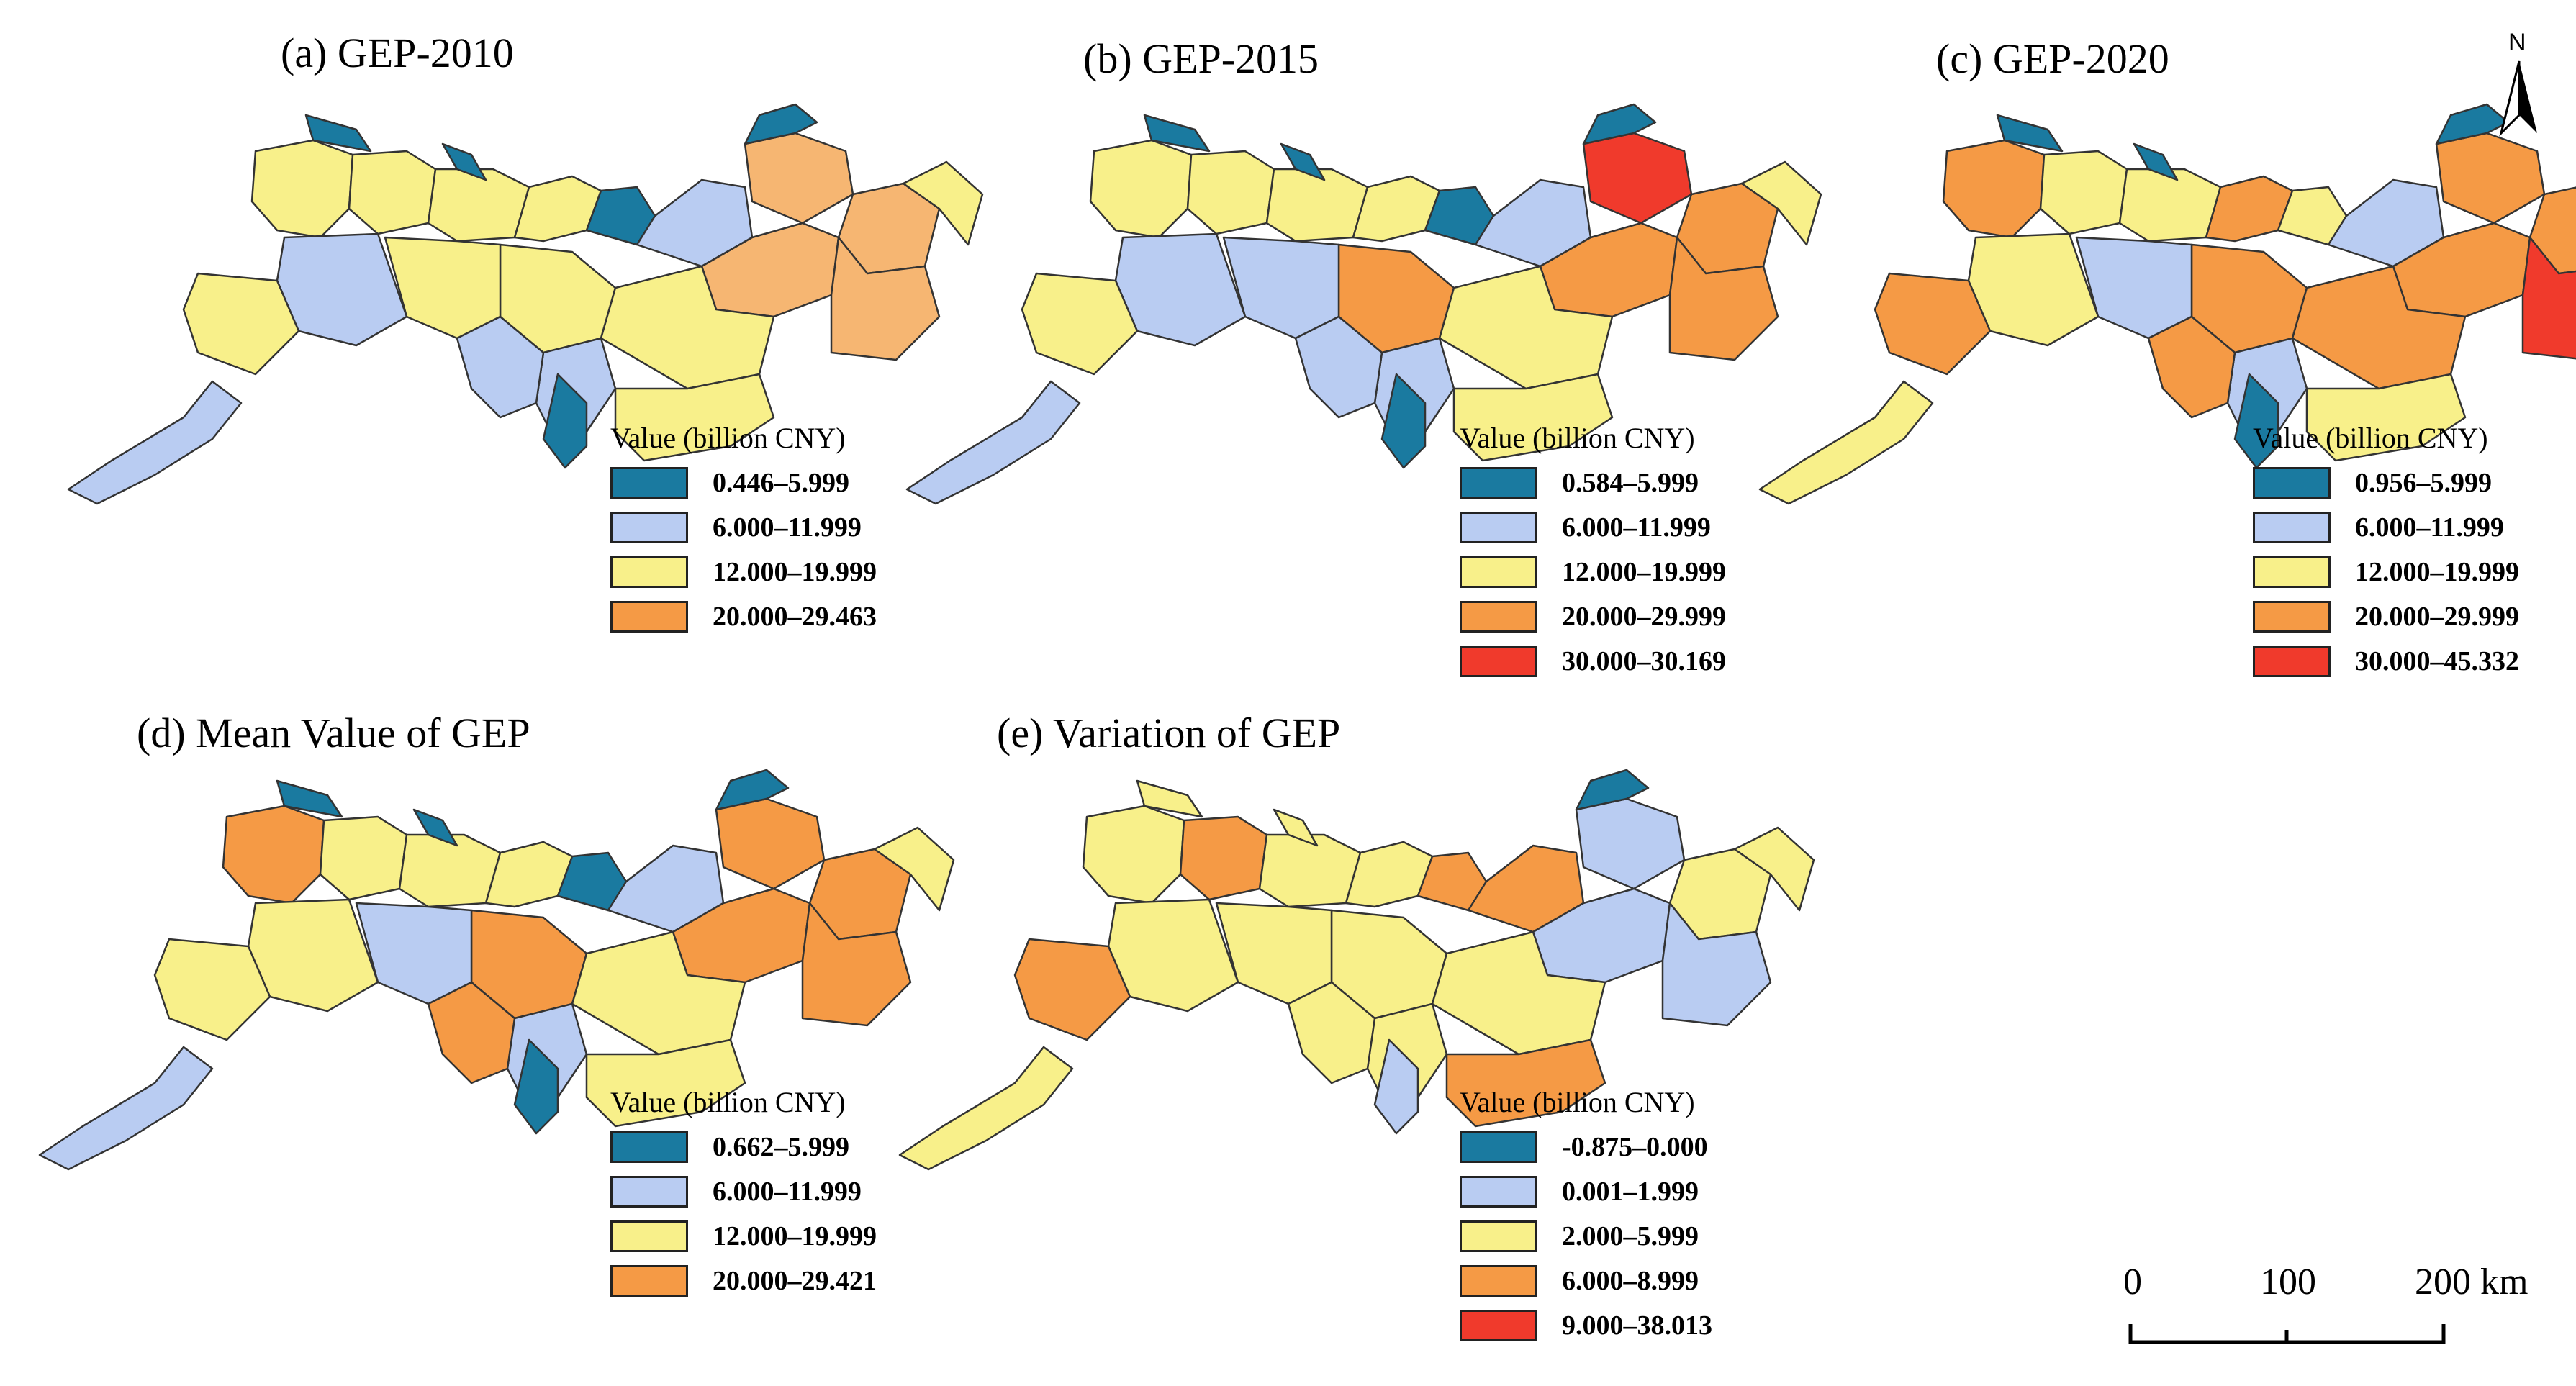  What do you see at coordinates (2287, 1334) in the screenshot?
I see `scale-bar` at bounding box center [2287, 1334].